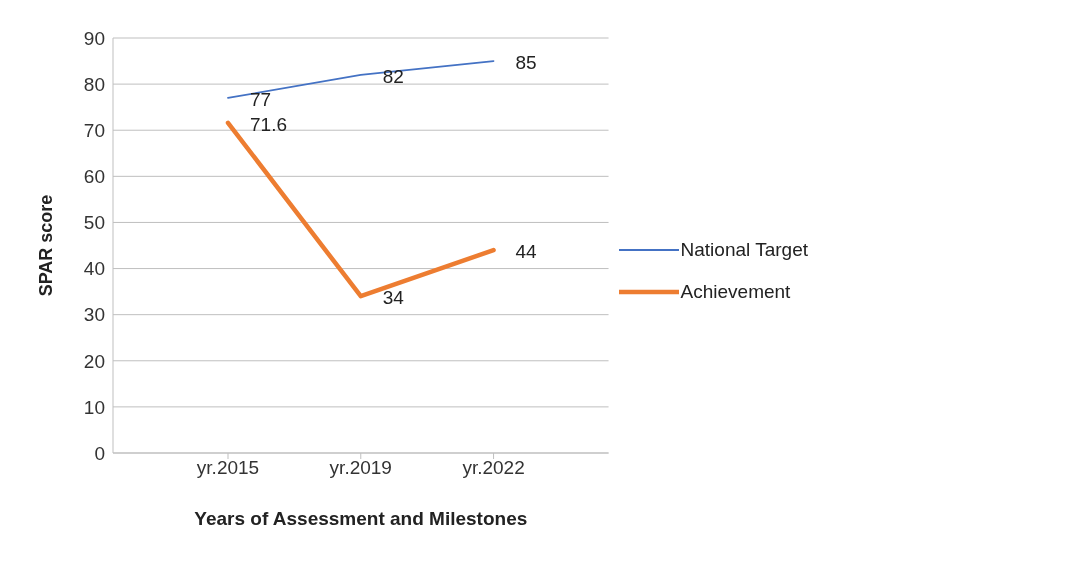  What do you see at coordinates (94, 361) in the screenshot?
I see `y-tick-label: 20` at bounding box center [94, 361].